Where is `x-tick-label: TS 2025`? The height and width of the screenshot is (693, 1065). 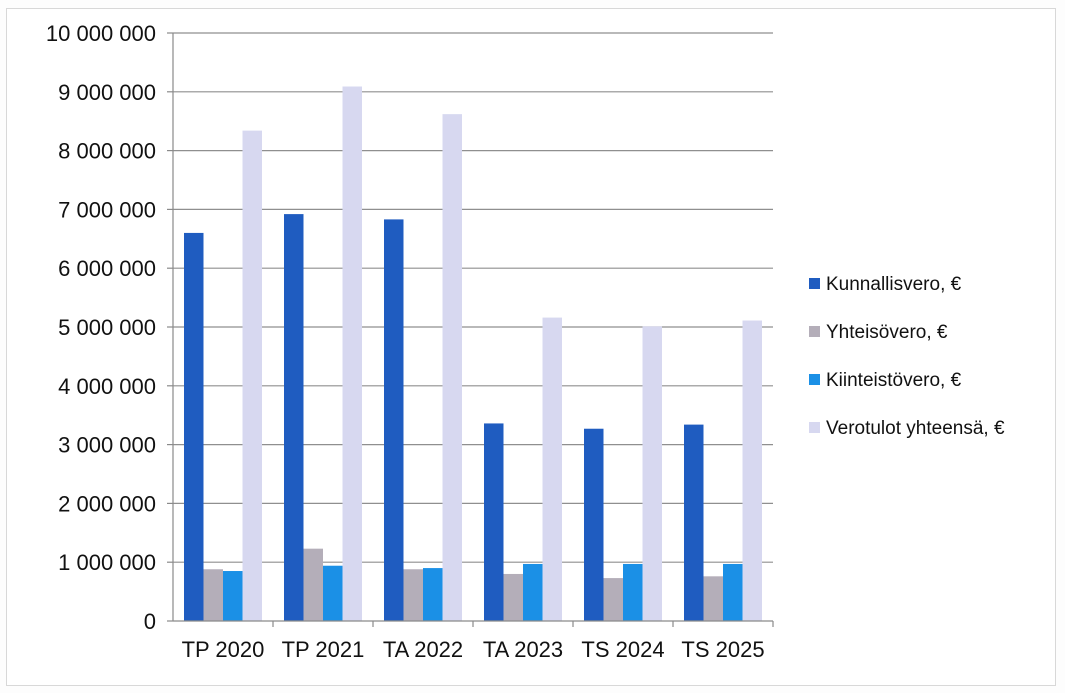
x-tick-label: TS 2025 is located at coordinates (722, 649).